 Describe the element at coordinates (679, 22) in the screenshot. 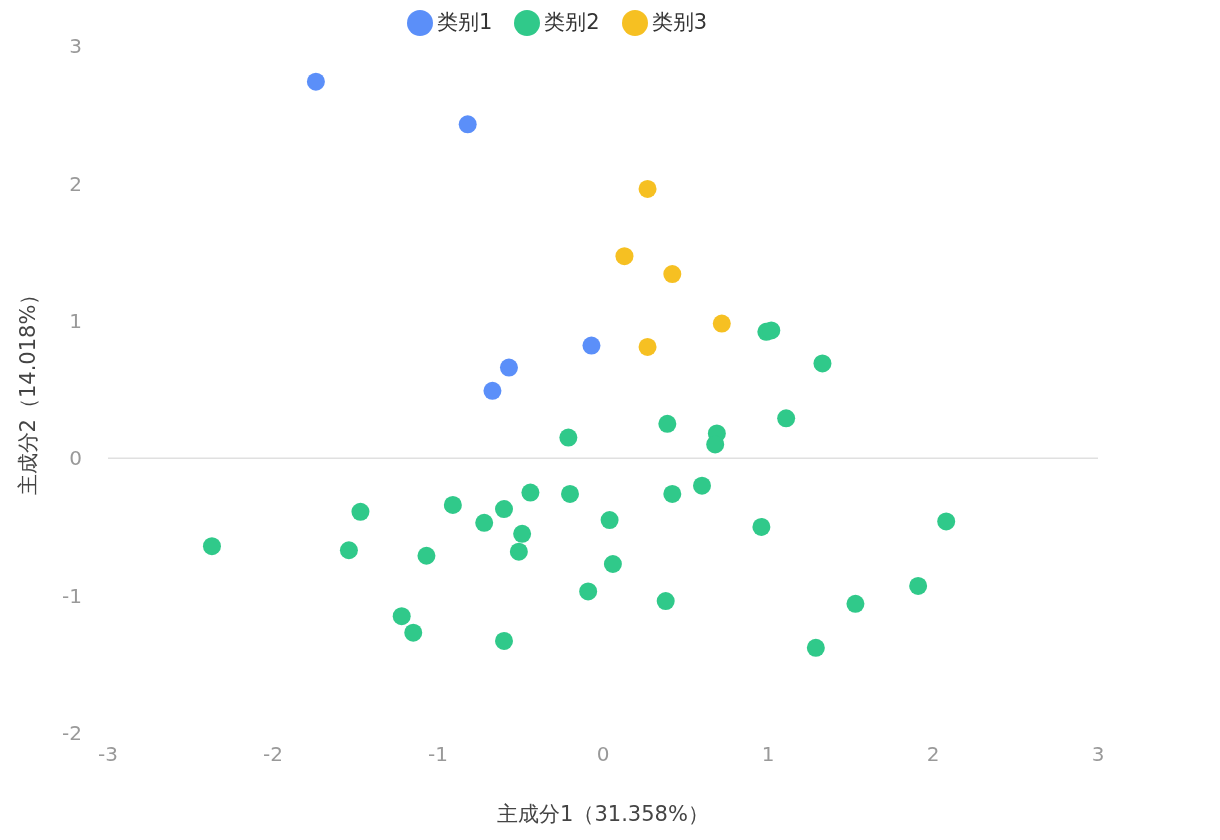

I see `legend-label: 类别3` at that location.